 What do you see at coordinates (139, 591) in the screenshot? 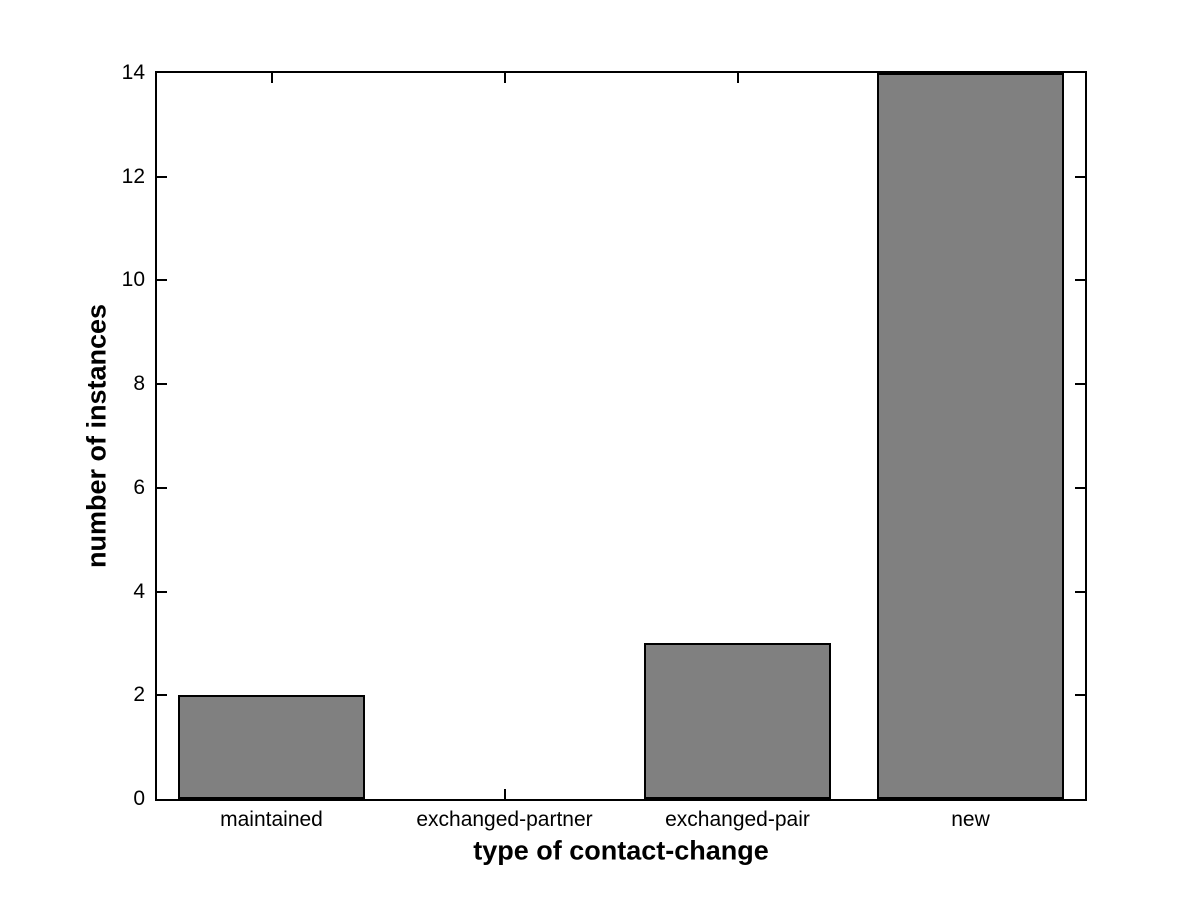
I see `y-tick-label: 4` at bounding box center [139, 591].